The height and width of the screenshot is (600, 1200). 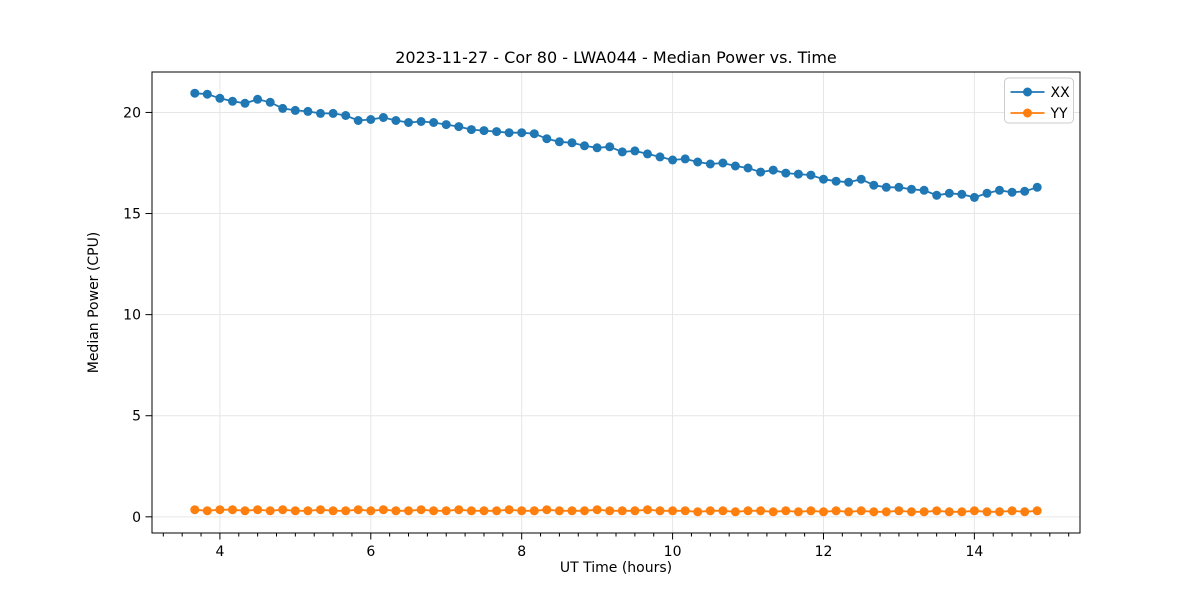 What do you see at coordinates (1027, 92) in the screenshot?
I see `legend-marker-sample` at bounding box center [1027, 92].